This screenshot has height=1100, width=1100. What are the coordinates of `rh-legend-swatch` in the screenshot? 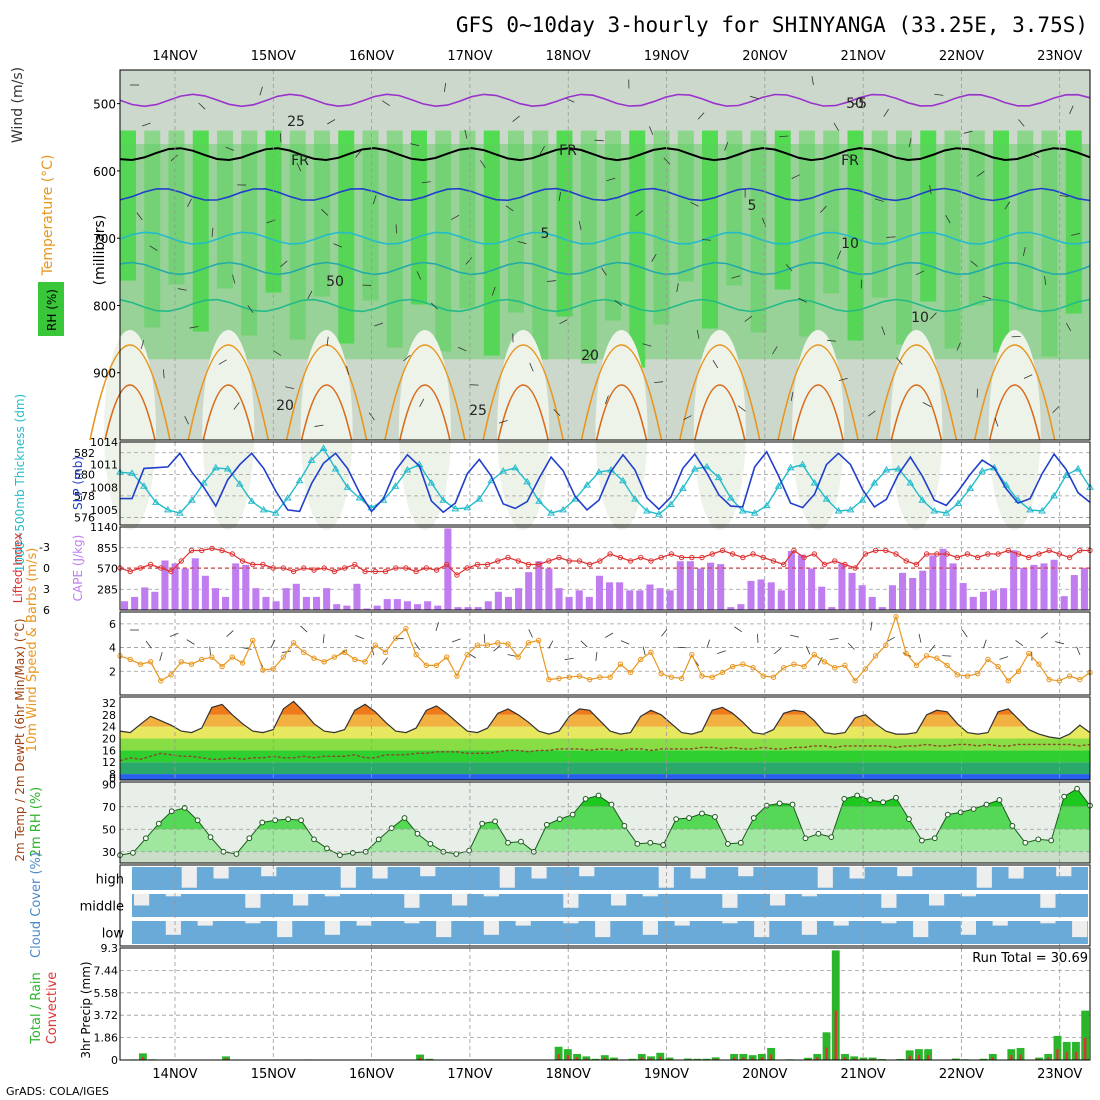 It's located at (51, 309).